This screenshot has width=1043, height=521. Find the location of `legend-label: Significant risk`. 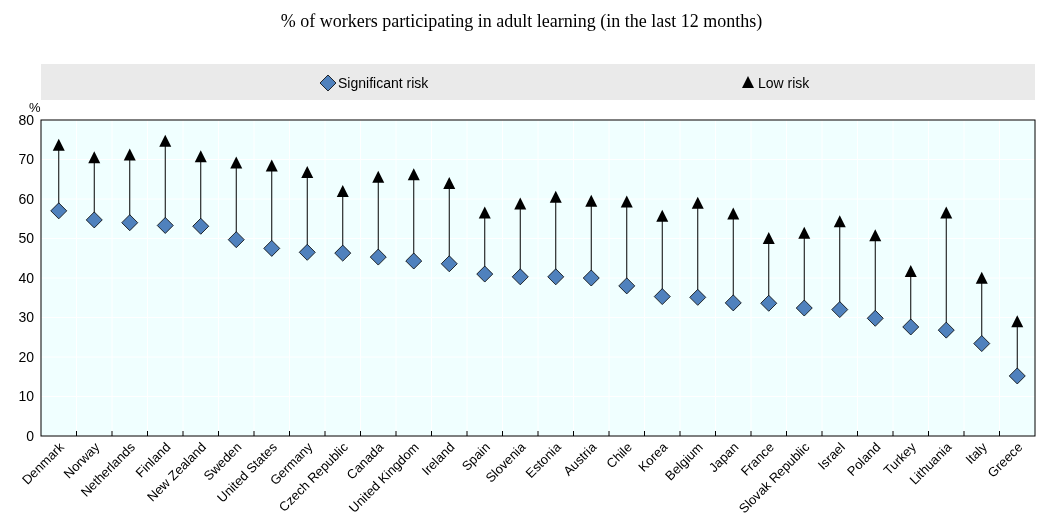

legend-label: Significant risk is located at coordinates (384, 83).